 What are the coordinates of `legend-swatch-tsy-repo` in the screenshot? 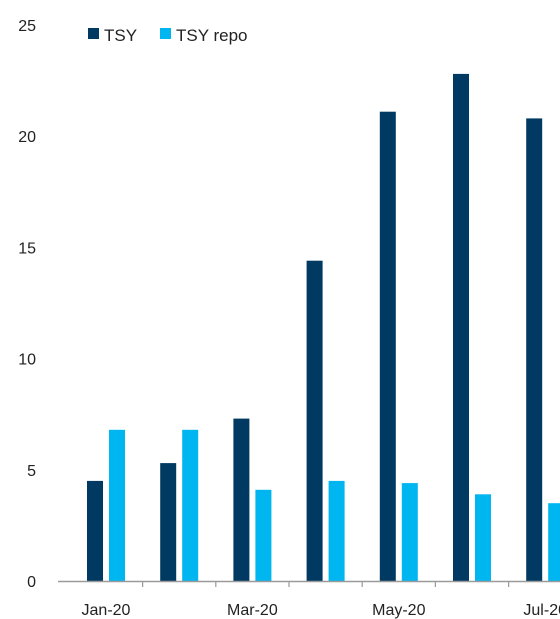 It's located at (165, 33).